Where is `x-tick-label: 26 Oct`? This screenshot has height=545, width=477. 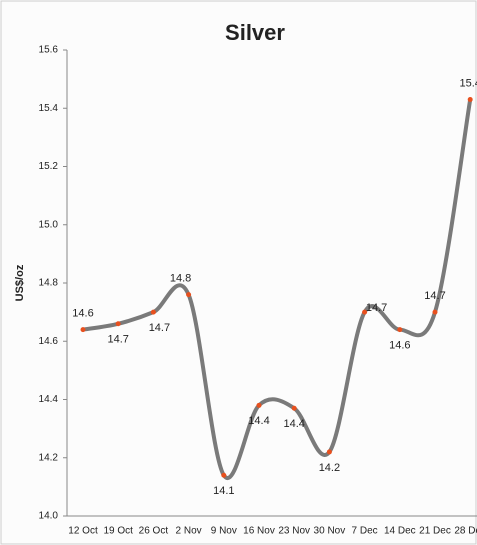
x-tick-label: 26 Oct is located at coordinates (154, 531).